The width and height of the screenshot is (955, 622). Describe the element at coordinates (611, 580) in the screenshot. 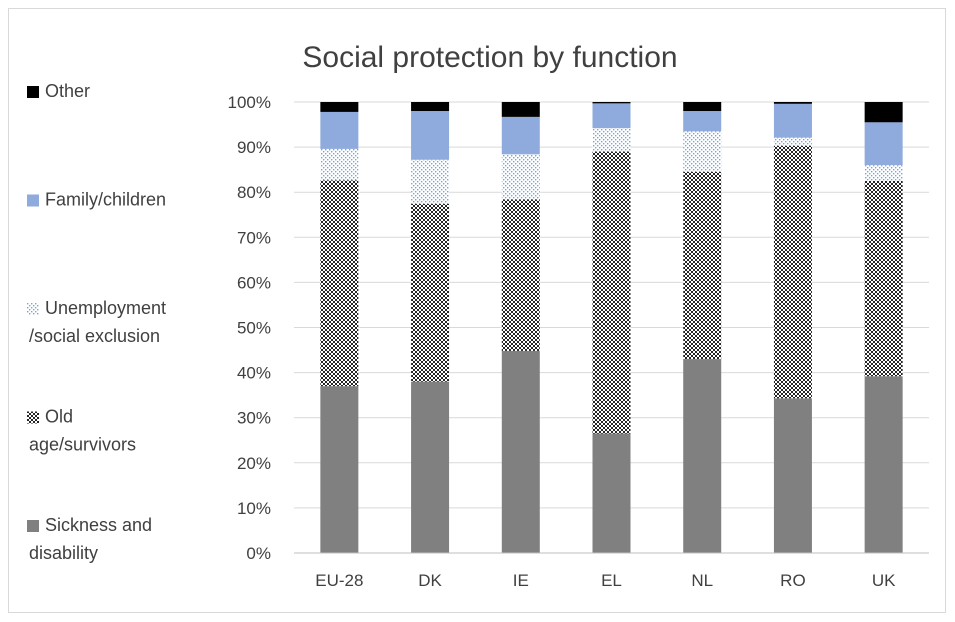

I see `x-tick-label: EL` at that location.